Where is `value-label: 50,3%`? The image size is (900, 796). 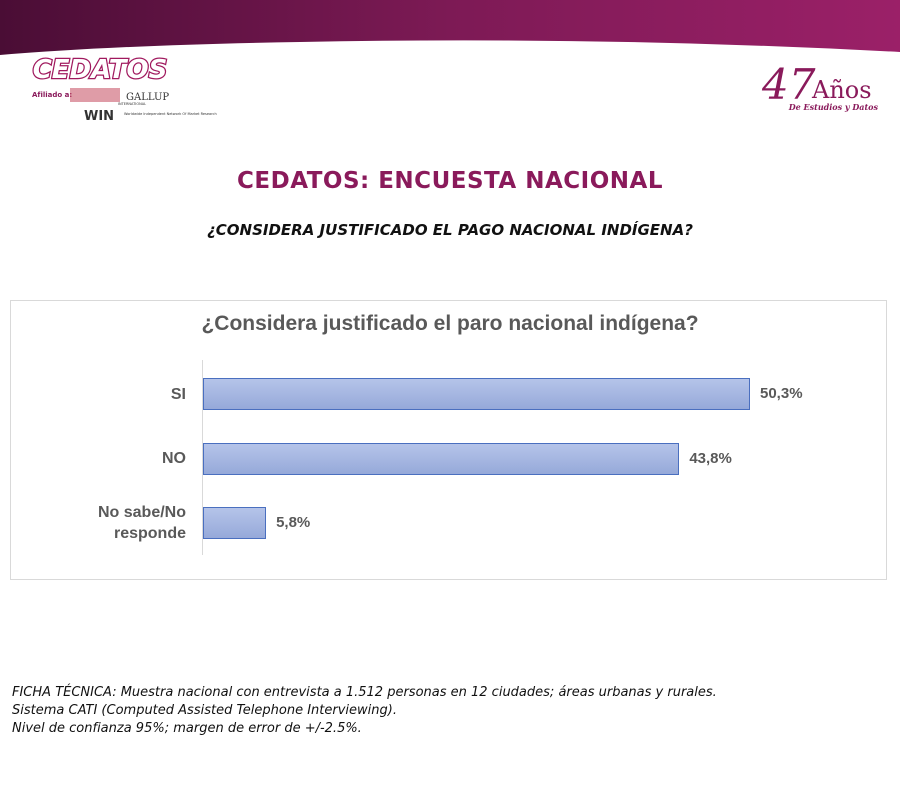
value-label: 50,3% is located at coordinates (781, 393).